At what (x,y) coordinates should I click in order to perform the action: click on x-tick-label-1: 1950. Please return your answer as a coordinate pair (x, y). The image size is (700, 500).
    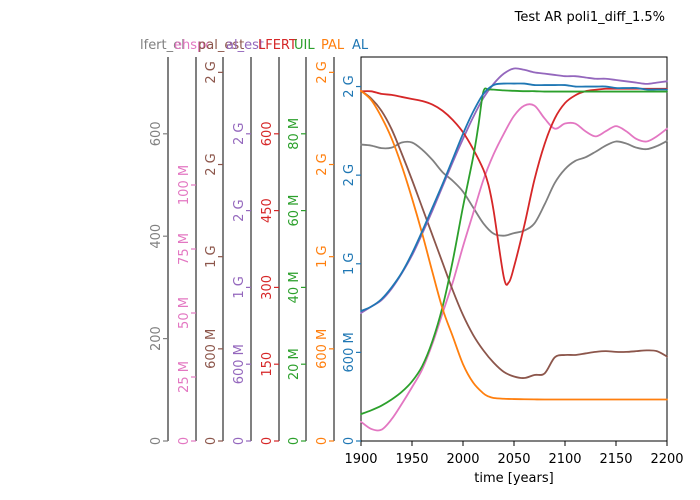
    Looking at the image, I should click on (411, 459).